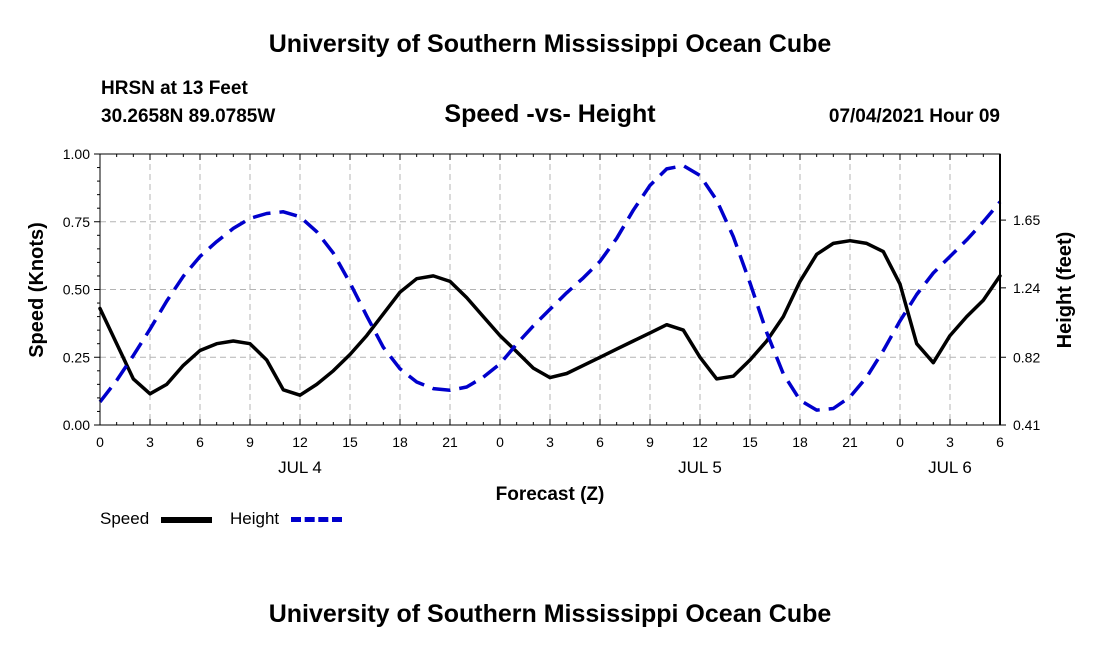 The image size is (1100, 650). What do you see at coordinates (1026, 288) in the screenshot?
I see `y2-tick-label: 1.24` at bounding box center [1026, 288].